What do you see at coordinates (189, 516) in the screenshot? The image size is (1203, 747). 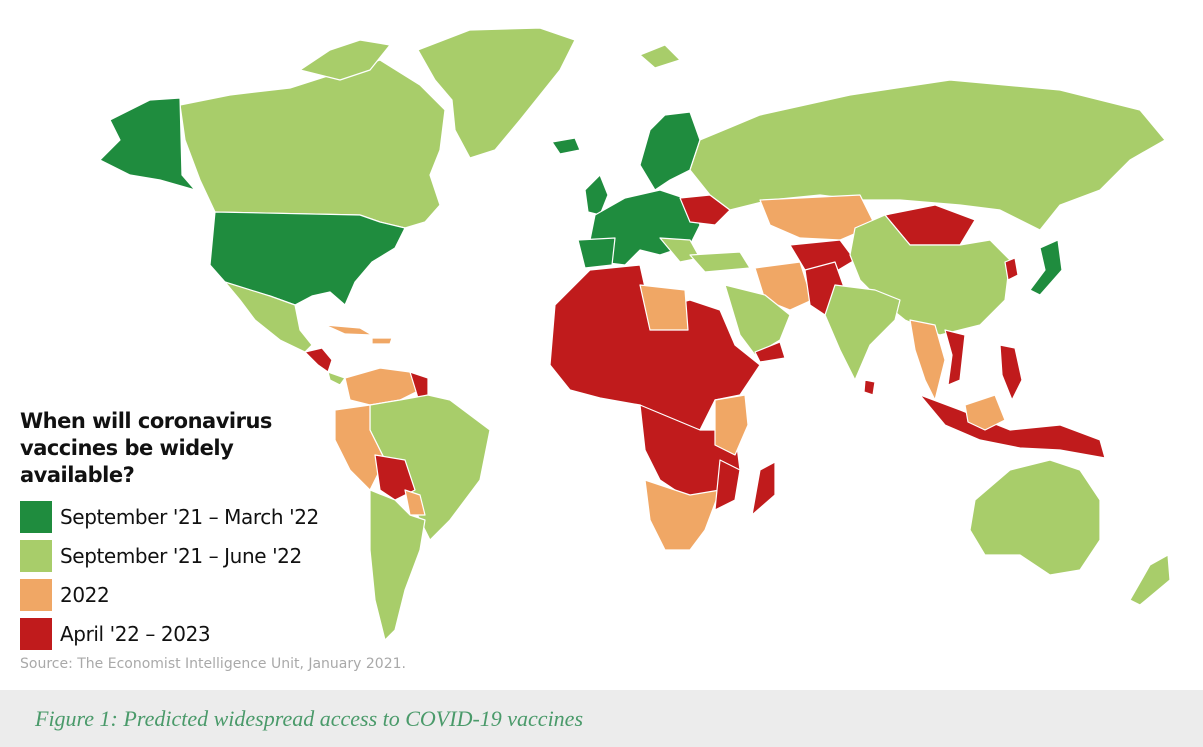 I see `legend-label: September '21 – March '22` at bounding box center [189, 516].